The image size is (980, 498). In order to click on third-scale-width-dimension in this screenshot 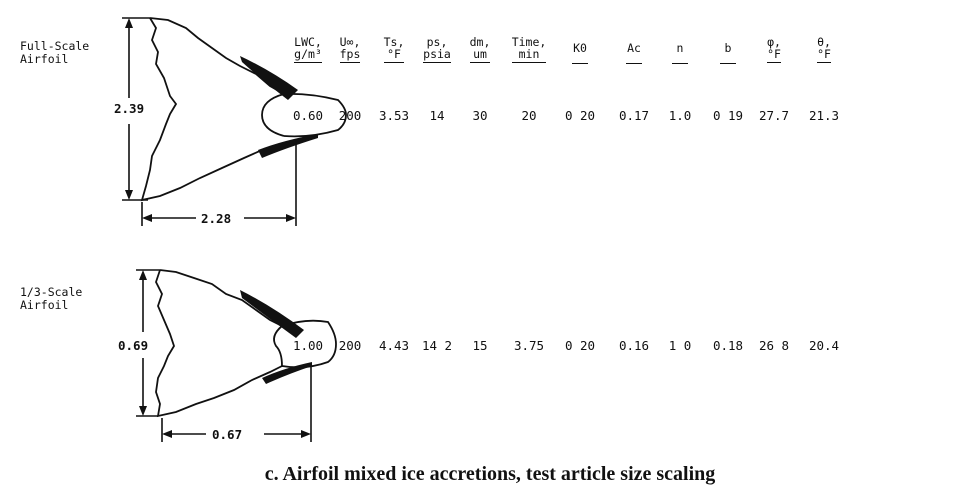, I will do `click(236, 404)`.